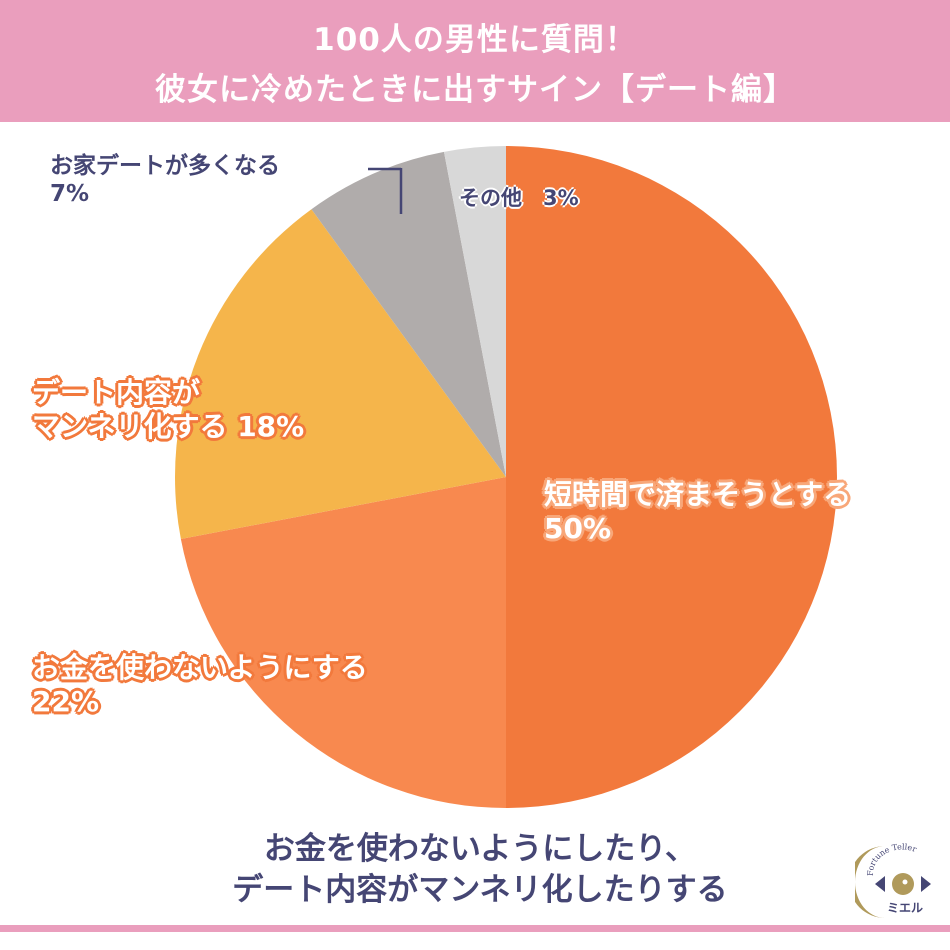 Image resolution: width=950 pixels, height=950 pixels. What do you see at coordinates (475, 928) in the screenshot?
I see `bottom-bar` at bounding box center [475, 928].